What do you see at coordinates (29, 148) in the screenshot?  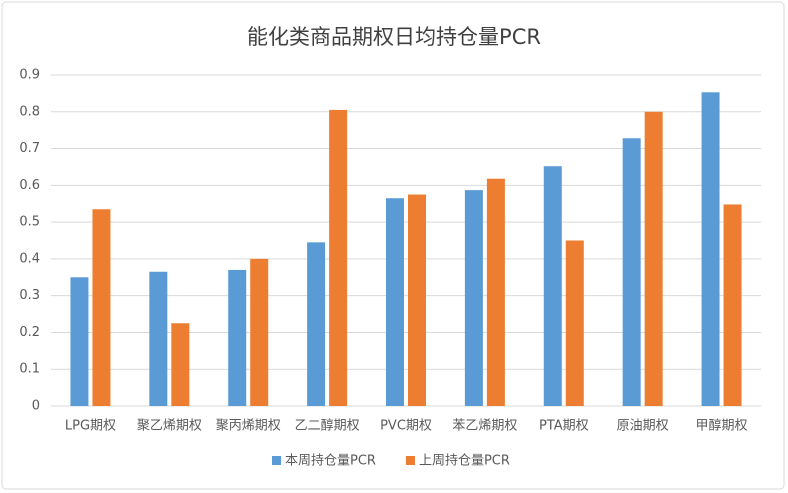 I see `y-tick-label: 0.7` at bounding box center [29, 148].